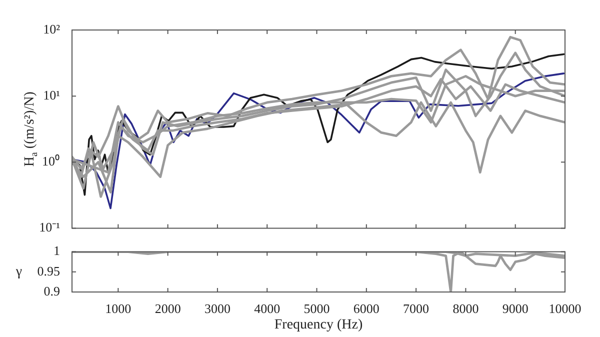 This screenshot has height=337, width=600. Describe the element at coordinates (118, 308) in the screenshot. I see `x-tick-label: 1000` at that location.